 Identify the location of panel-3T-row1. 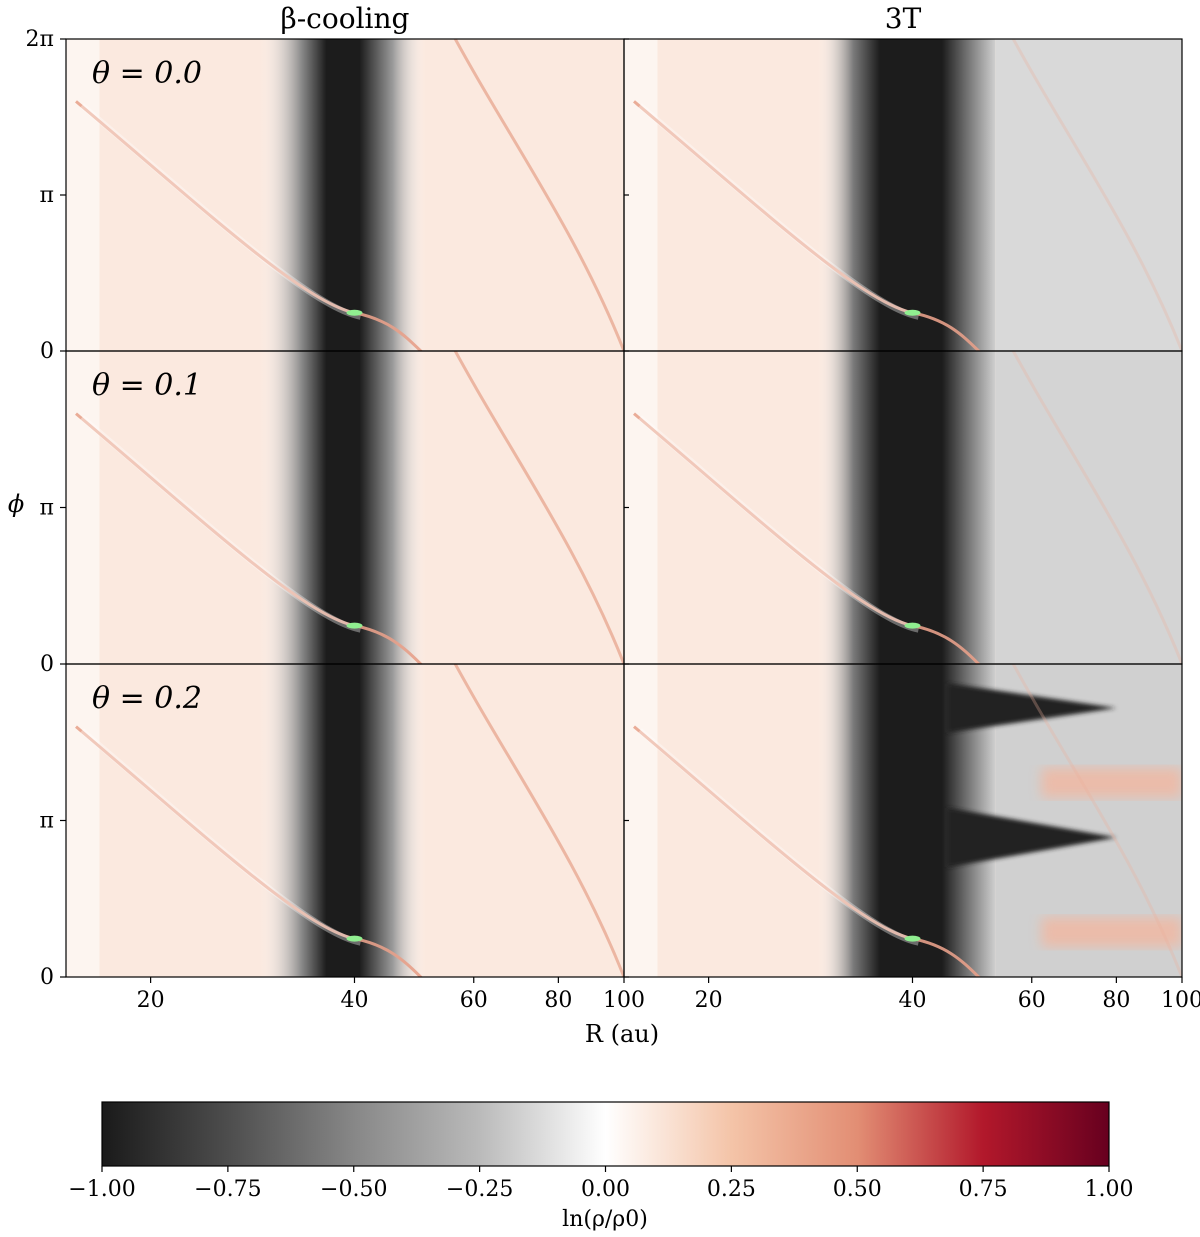
(903, 507).